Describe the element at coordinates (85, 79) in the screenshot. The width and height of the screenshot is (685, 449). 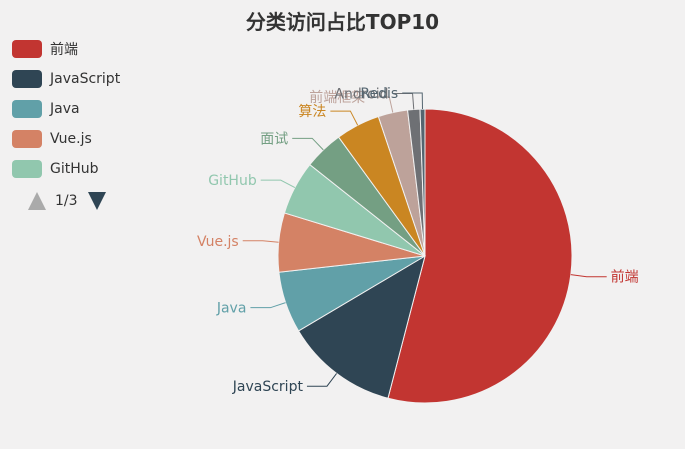
I see `legend-label: JavaScript` at that location.